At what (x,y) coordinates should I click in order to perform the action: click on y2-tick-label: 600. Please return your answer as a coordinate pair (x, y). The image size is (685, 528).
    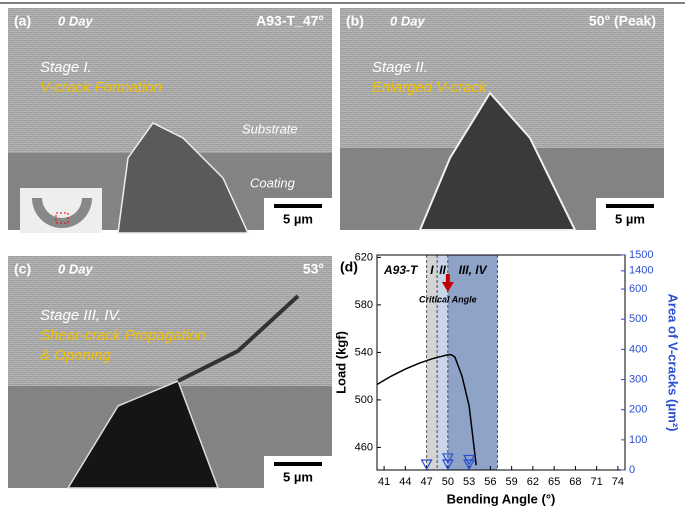
    Looking at the image, I should click on (638, 289).